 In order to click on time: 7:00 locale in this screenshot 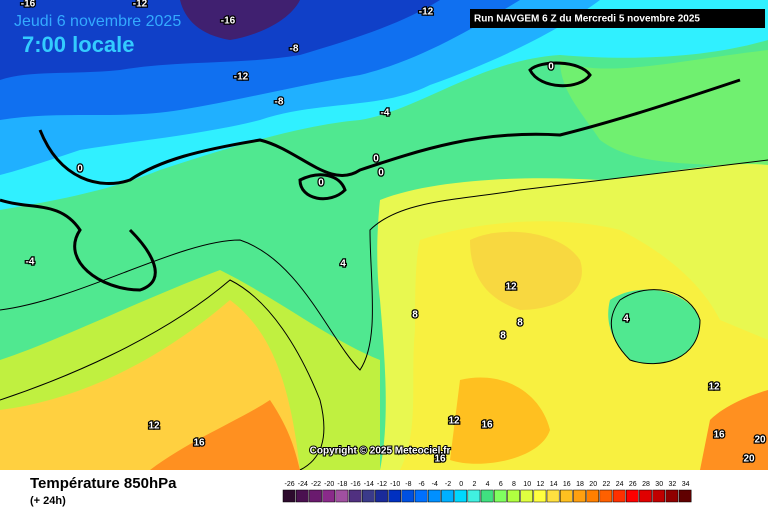, I will do `click(78, 44)`.